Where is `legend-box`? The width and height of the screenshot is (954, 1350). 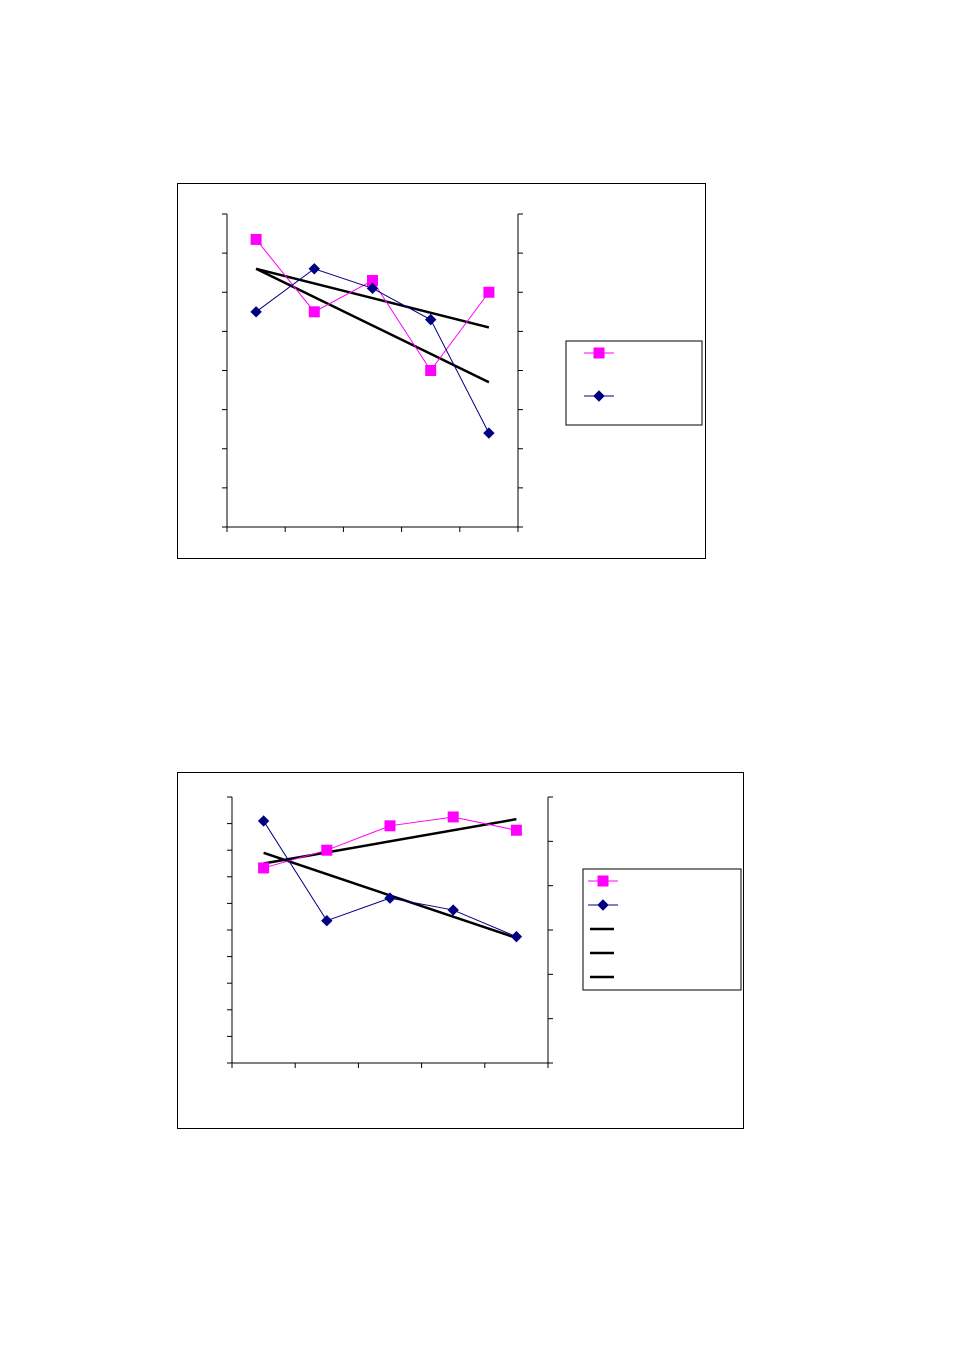
legend-box is located at coordinates (634, 383).